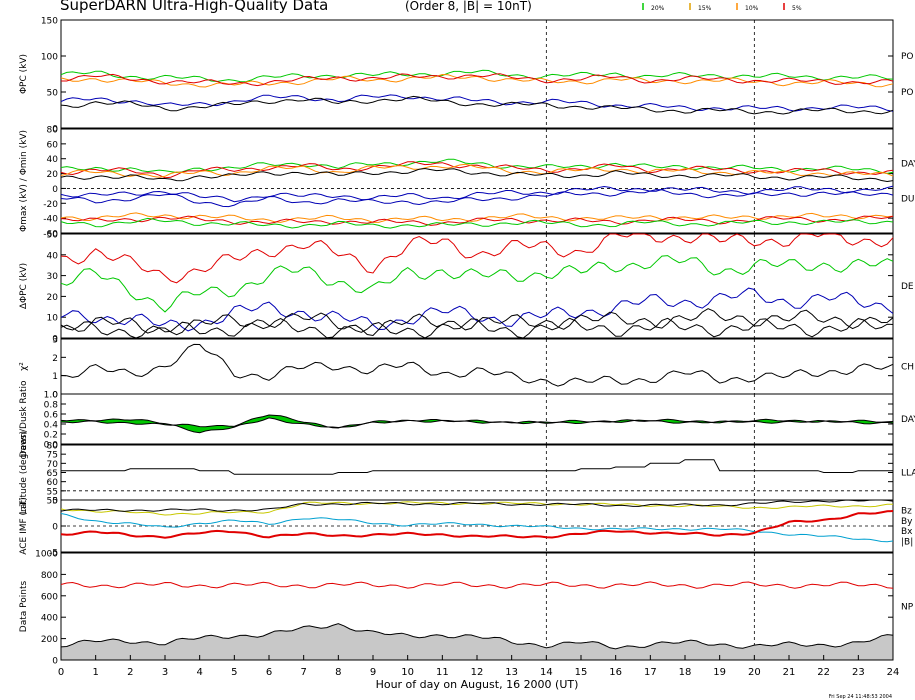  What do you see at coordinates (478, 666) in the screenshot?
I see `x-axis: 0 1 2 3 4 5 6 7 8 9 10 11 12 13 14 15 16 17 18 19 20 21 22 23 24` at bounding box center [478, 666].